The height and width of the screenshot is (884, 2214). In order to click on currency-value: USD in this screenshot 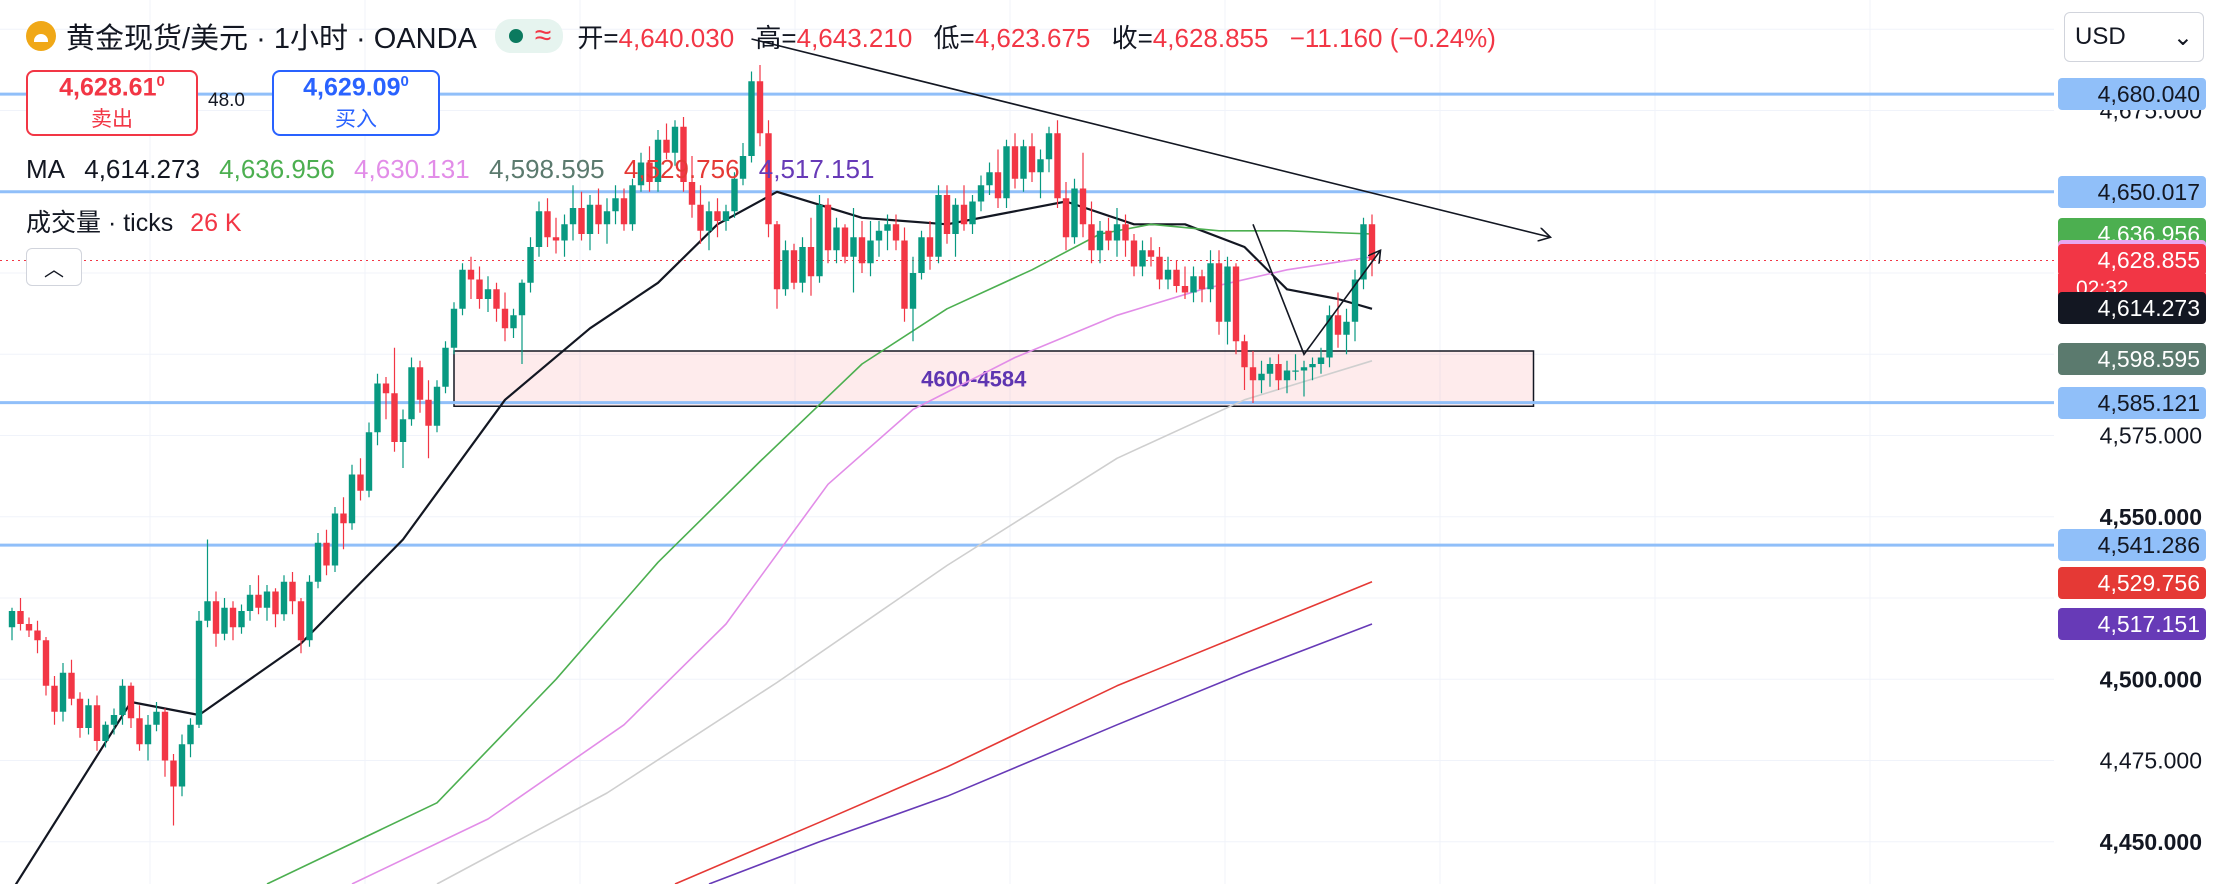, I will do `click(2100, 36)`.